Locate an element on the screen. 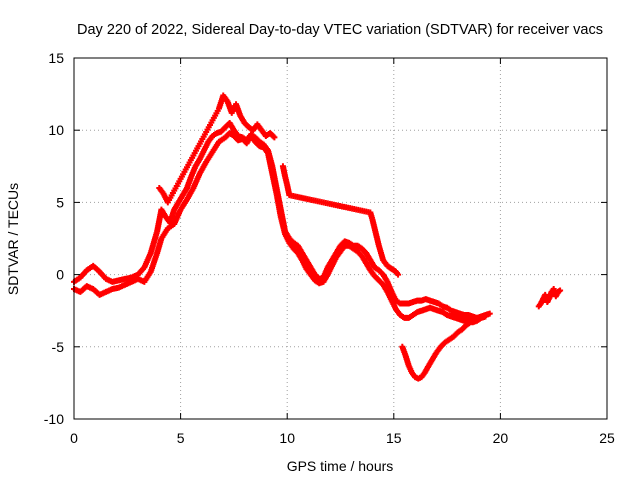 The height and width of the screenshot is (480, 640). series-track-late is located at coordinates (549, 298).